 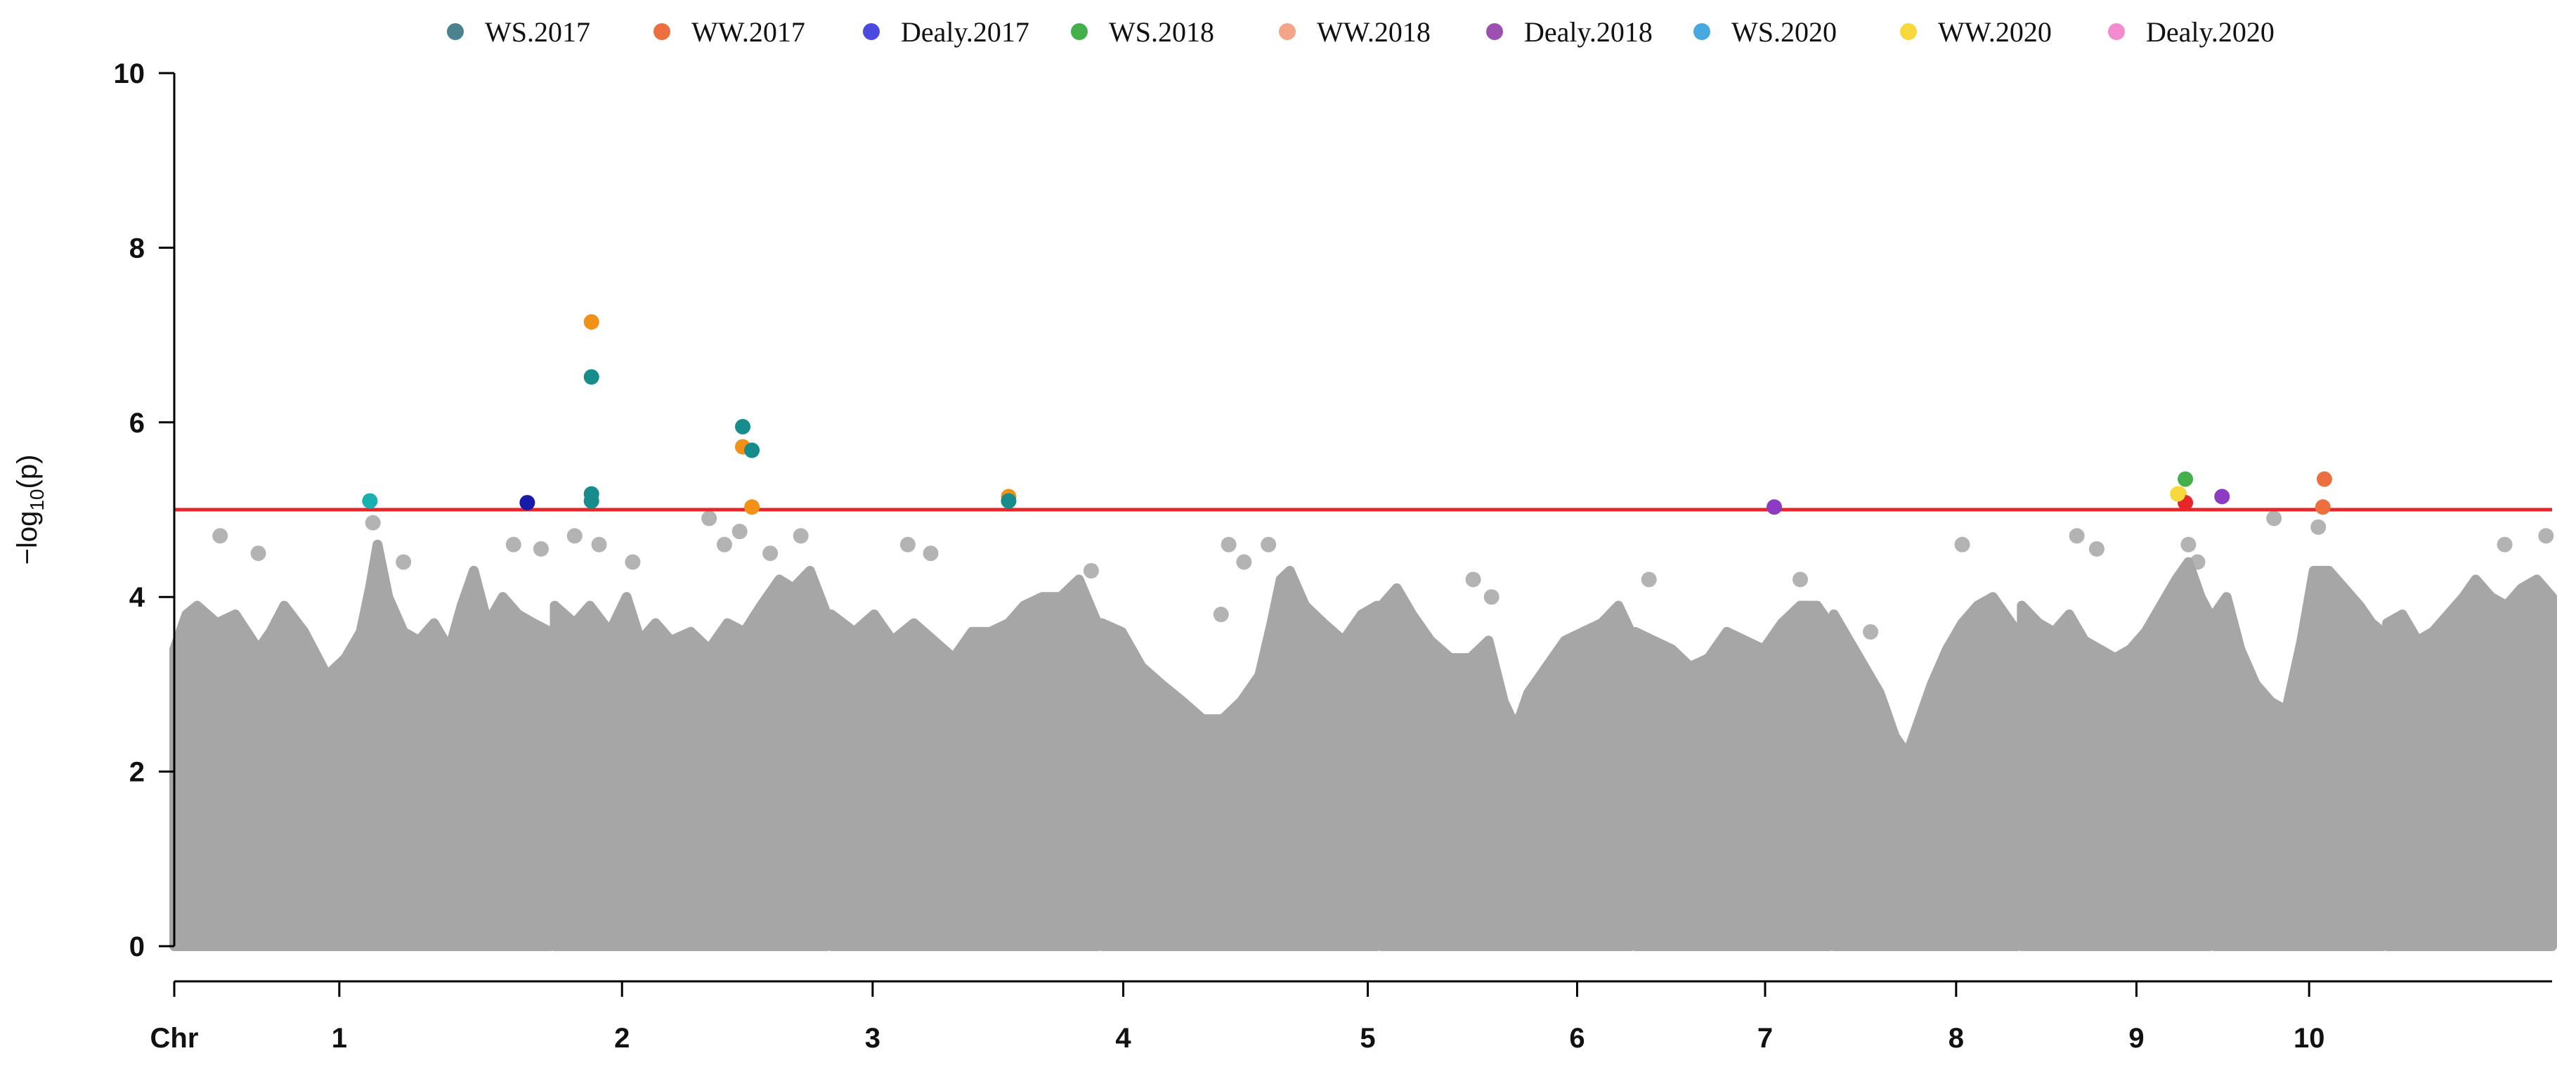 What do you see at coordinates (2469, 762) in the screenshot?
I see `chromosome-10-snps` at bounding box center [2469, 762].